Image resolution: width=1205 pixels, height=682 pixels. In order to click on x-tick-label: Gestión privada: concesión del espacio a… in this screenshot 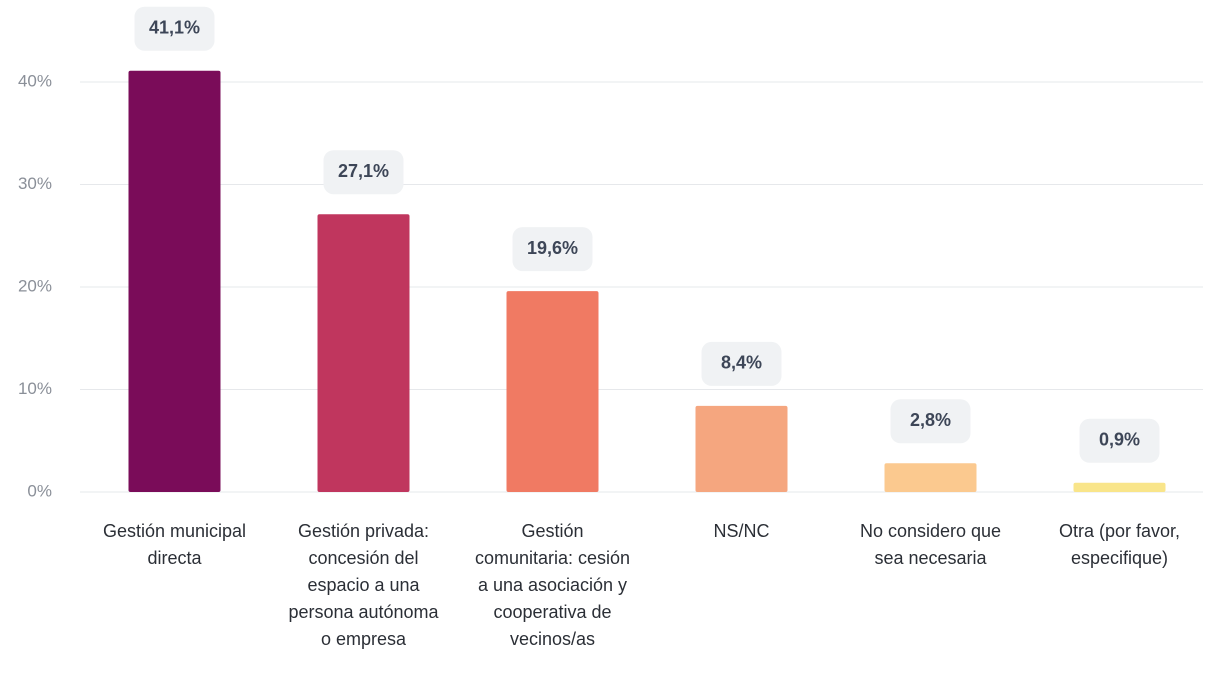, I will do `click(363, 585)`.